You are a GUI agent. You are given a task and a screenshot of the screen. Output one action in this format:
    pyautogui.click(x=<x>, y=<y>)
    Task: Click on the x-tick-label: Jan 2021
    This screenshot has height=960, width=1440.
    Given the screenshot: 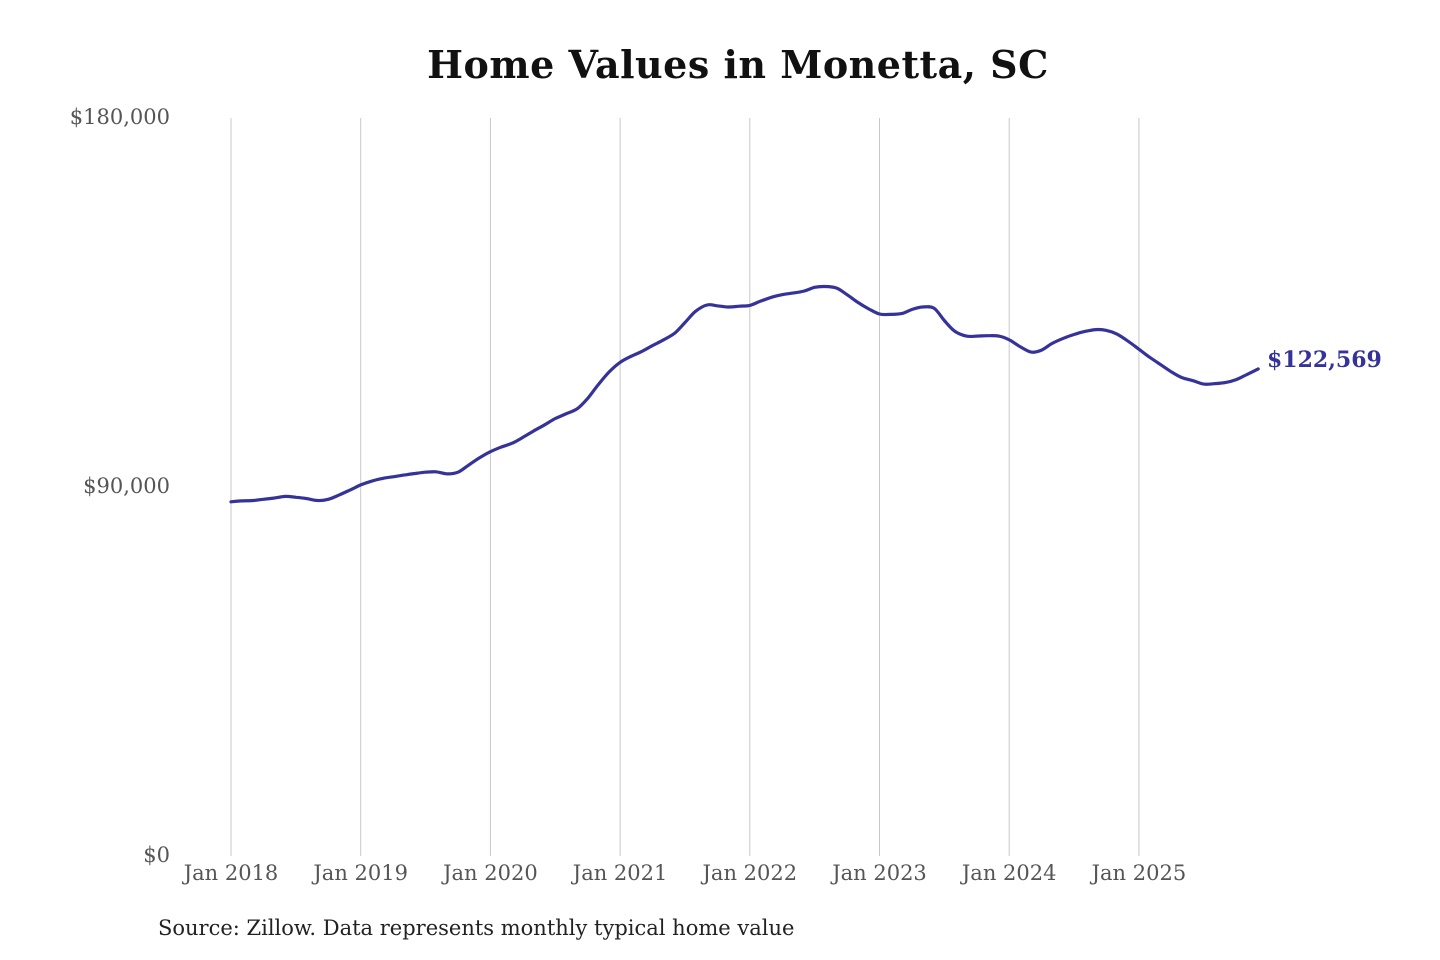 What is the action you would take?
    pyautogui.click(x=619, y=873)
    